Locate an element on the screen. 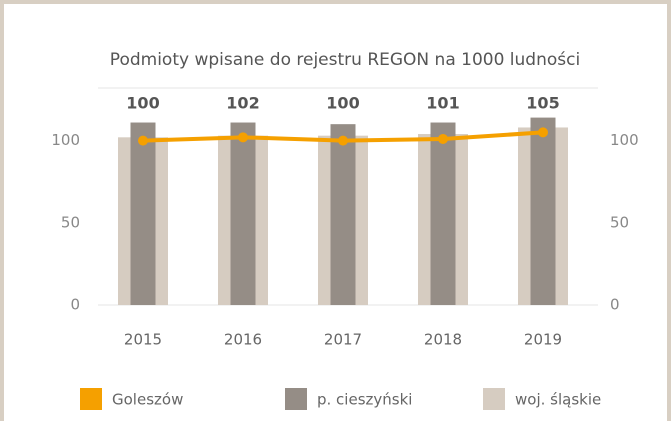 The image size is (671, 425). data-label: 101 is located at coordinates (442, 103).